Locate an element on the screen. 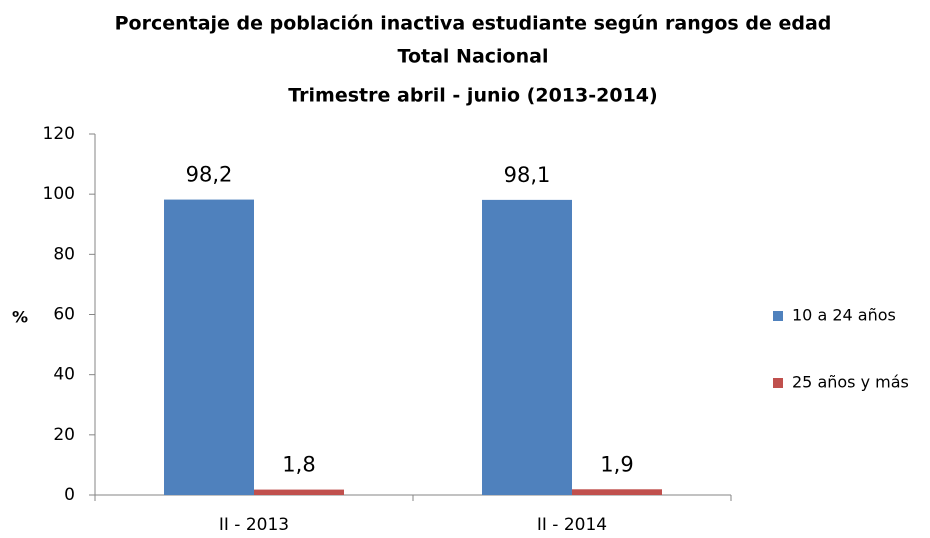 The image size is (930, 538). y-tick-label: 0 is located at coordinates (69, 495).